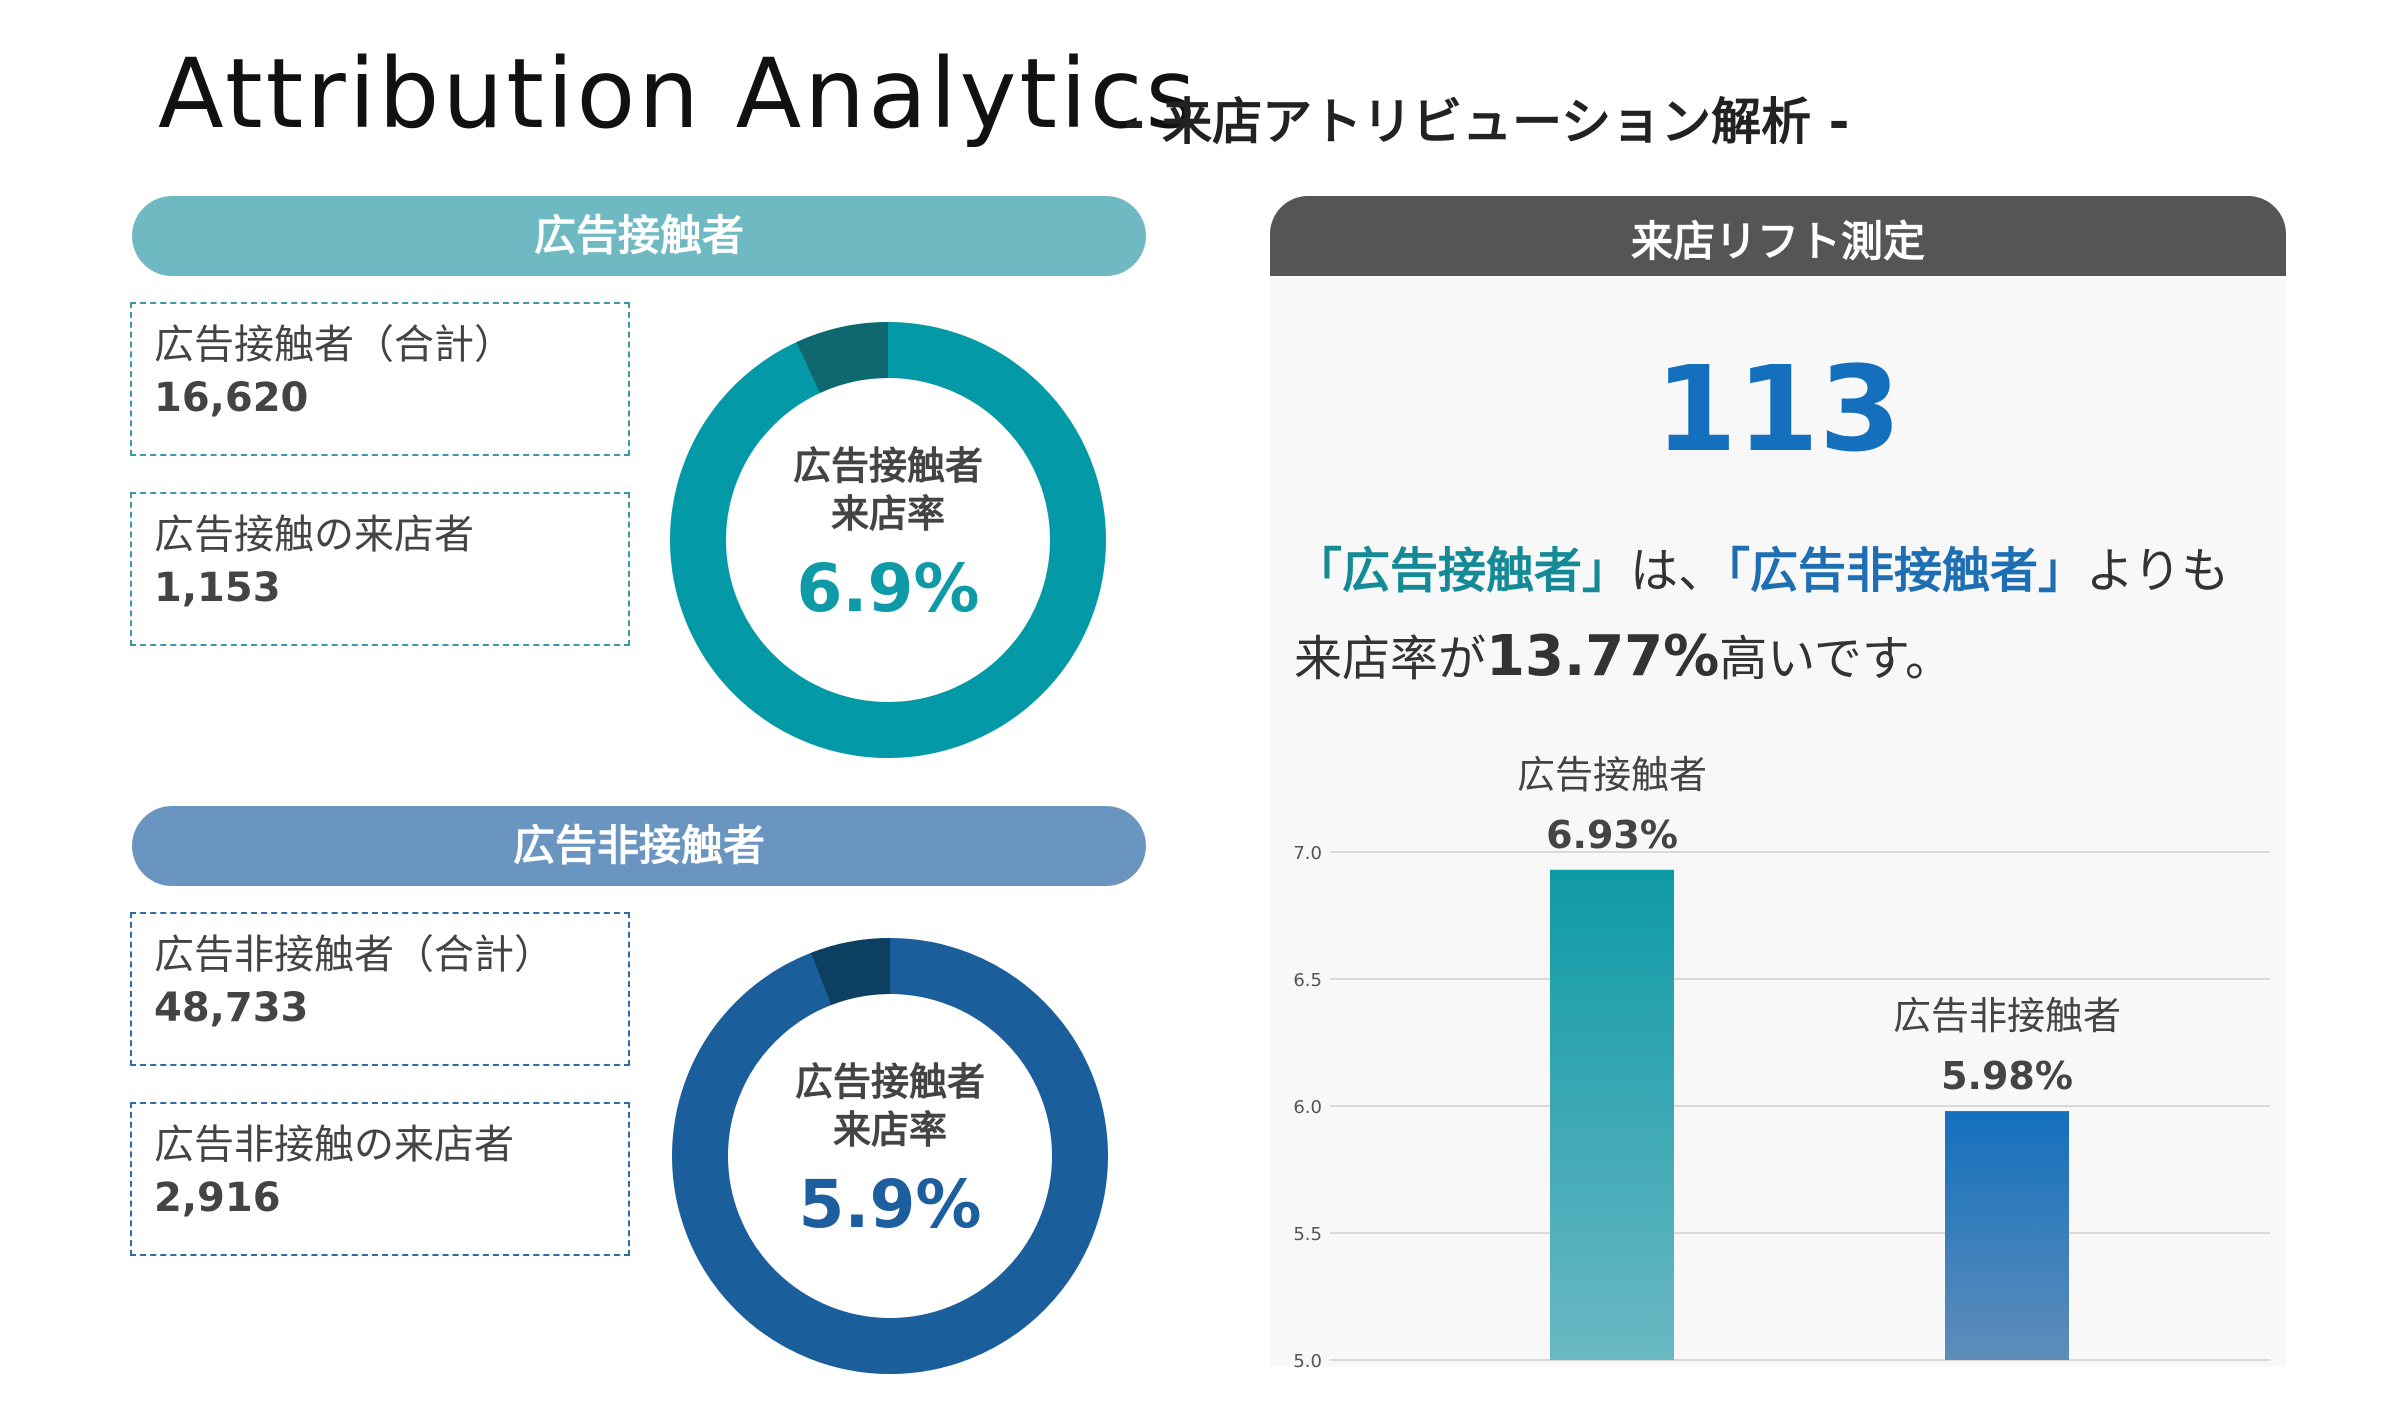  Describe the element at coordinates (889, 1130) in the screenshot. I see `nonexposed-donut-title-line2: 来店率` at that location.